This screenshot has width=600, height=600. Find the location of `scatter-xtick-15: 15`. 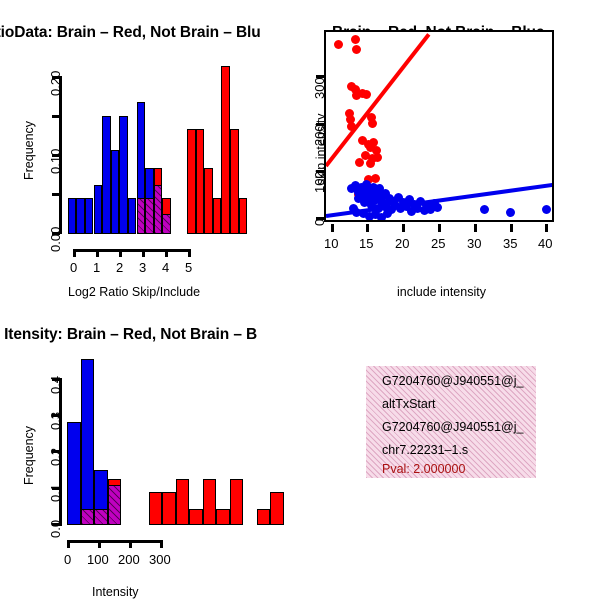

scatter-xtick-15: 15 is located at coordinates (366, 243).